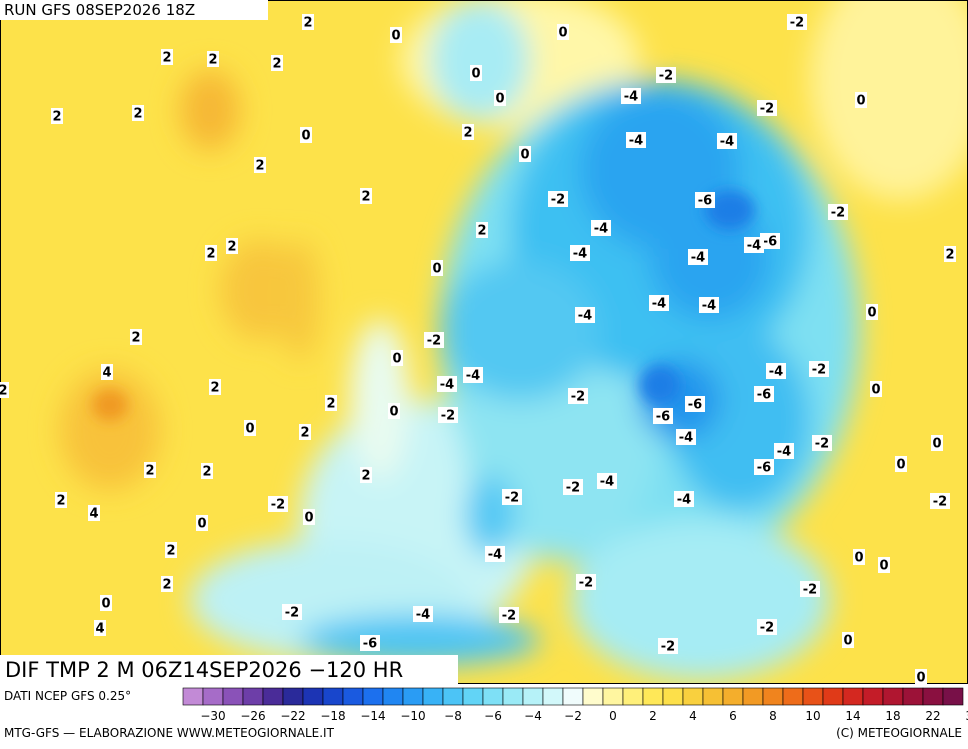  I want to click on colorbar-label: −26, so click(252, 716).